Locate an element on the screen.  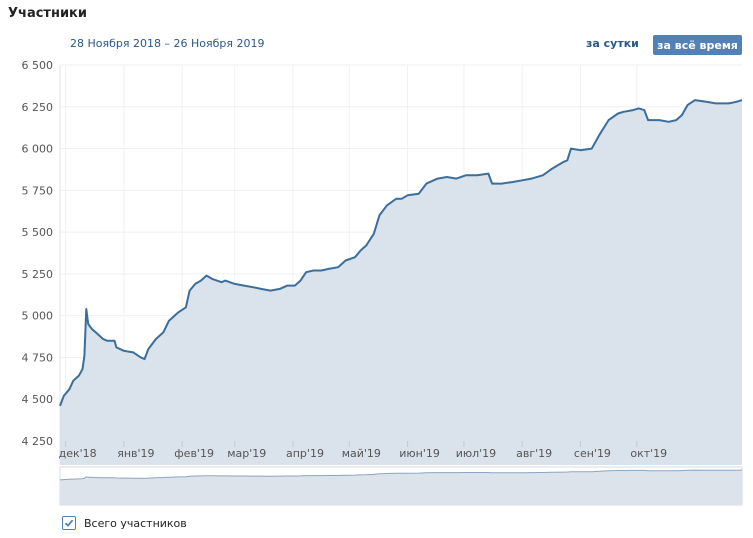
date-range: 28 Ноября 2018 – 26 Ноября 2019 is located at coordinates (167, 43).